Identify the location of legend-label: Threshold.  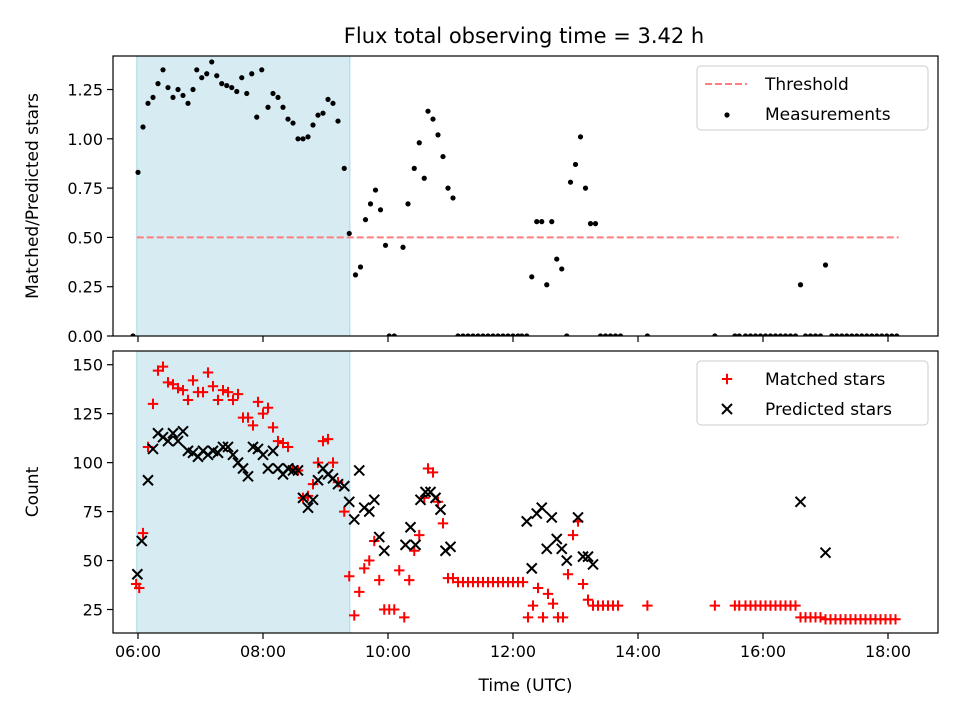
(806, 85).